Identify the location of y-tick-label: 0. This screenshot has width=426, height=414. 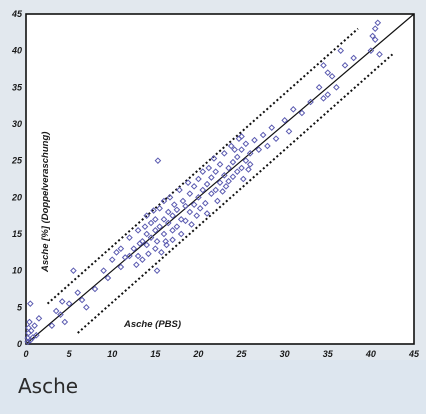
(19, 344).